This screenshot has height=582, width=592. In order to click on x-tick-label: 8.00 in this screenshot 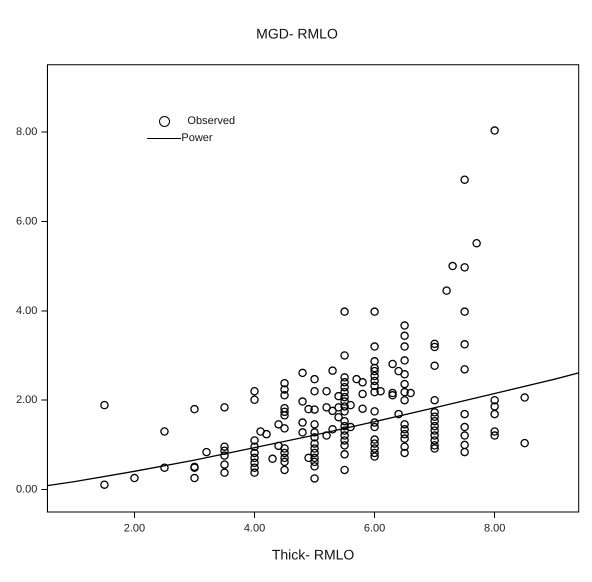, I will do `click(495, 528)`.